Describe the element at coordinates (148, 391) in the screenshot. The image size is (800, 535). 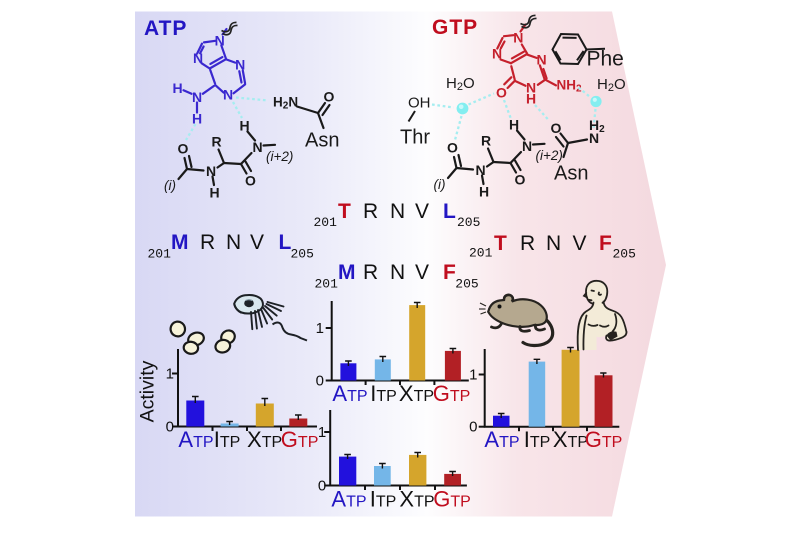
I see `svg-text: Activity` at that location.